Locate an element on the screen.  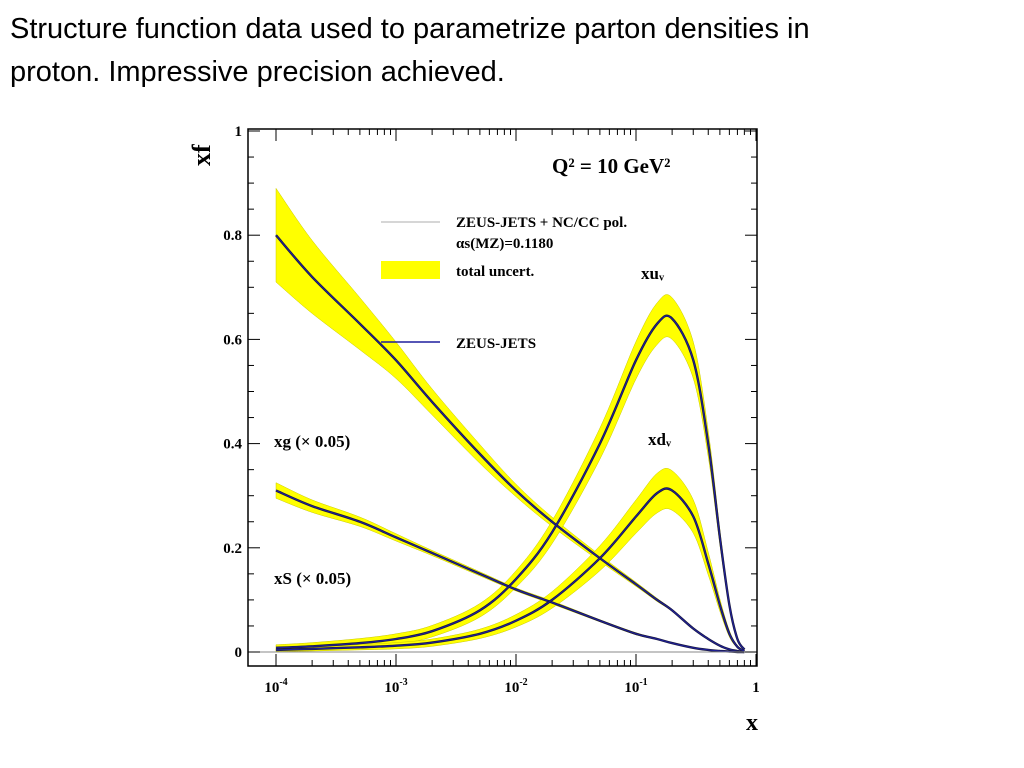
legend-alphas-label: αs(MZ)=0.1180 is located at coordinates (504, 244).